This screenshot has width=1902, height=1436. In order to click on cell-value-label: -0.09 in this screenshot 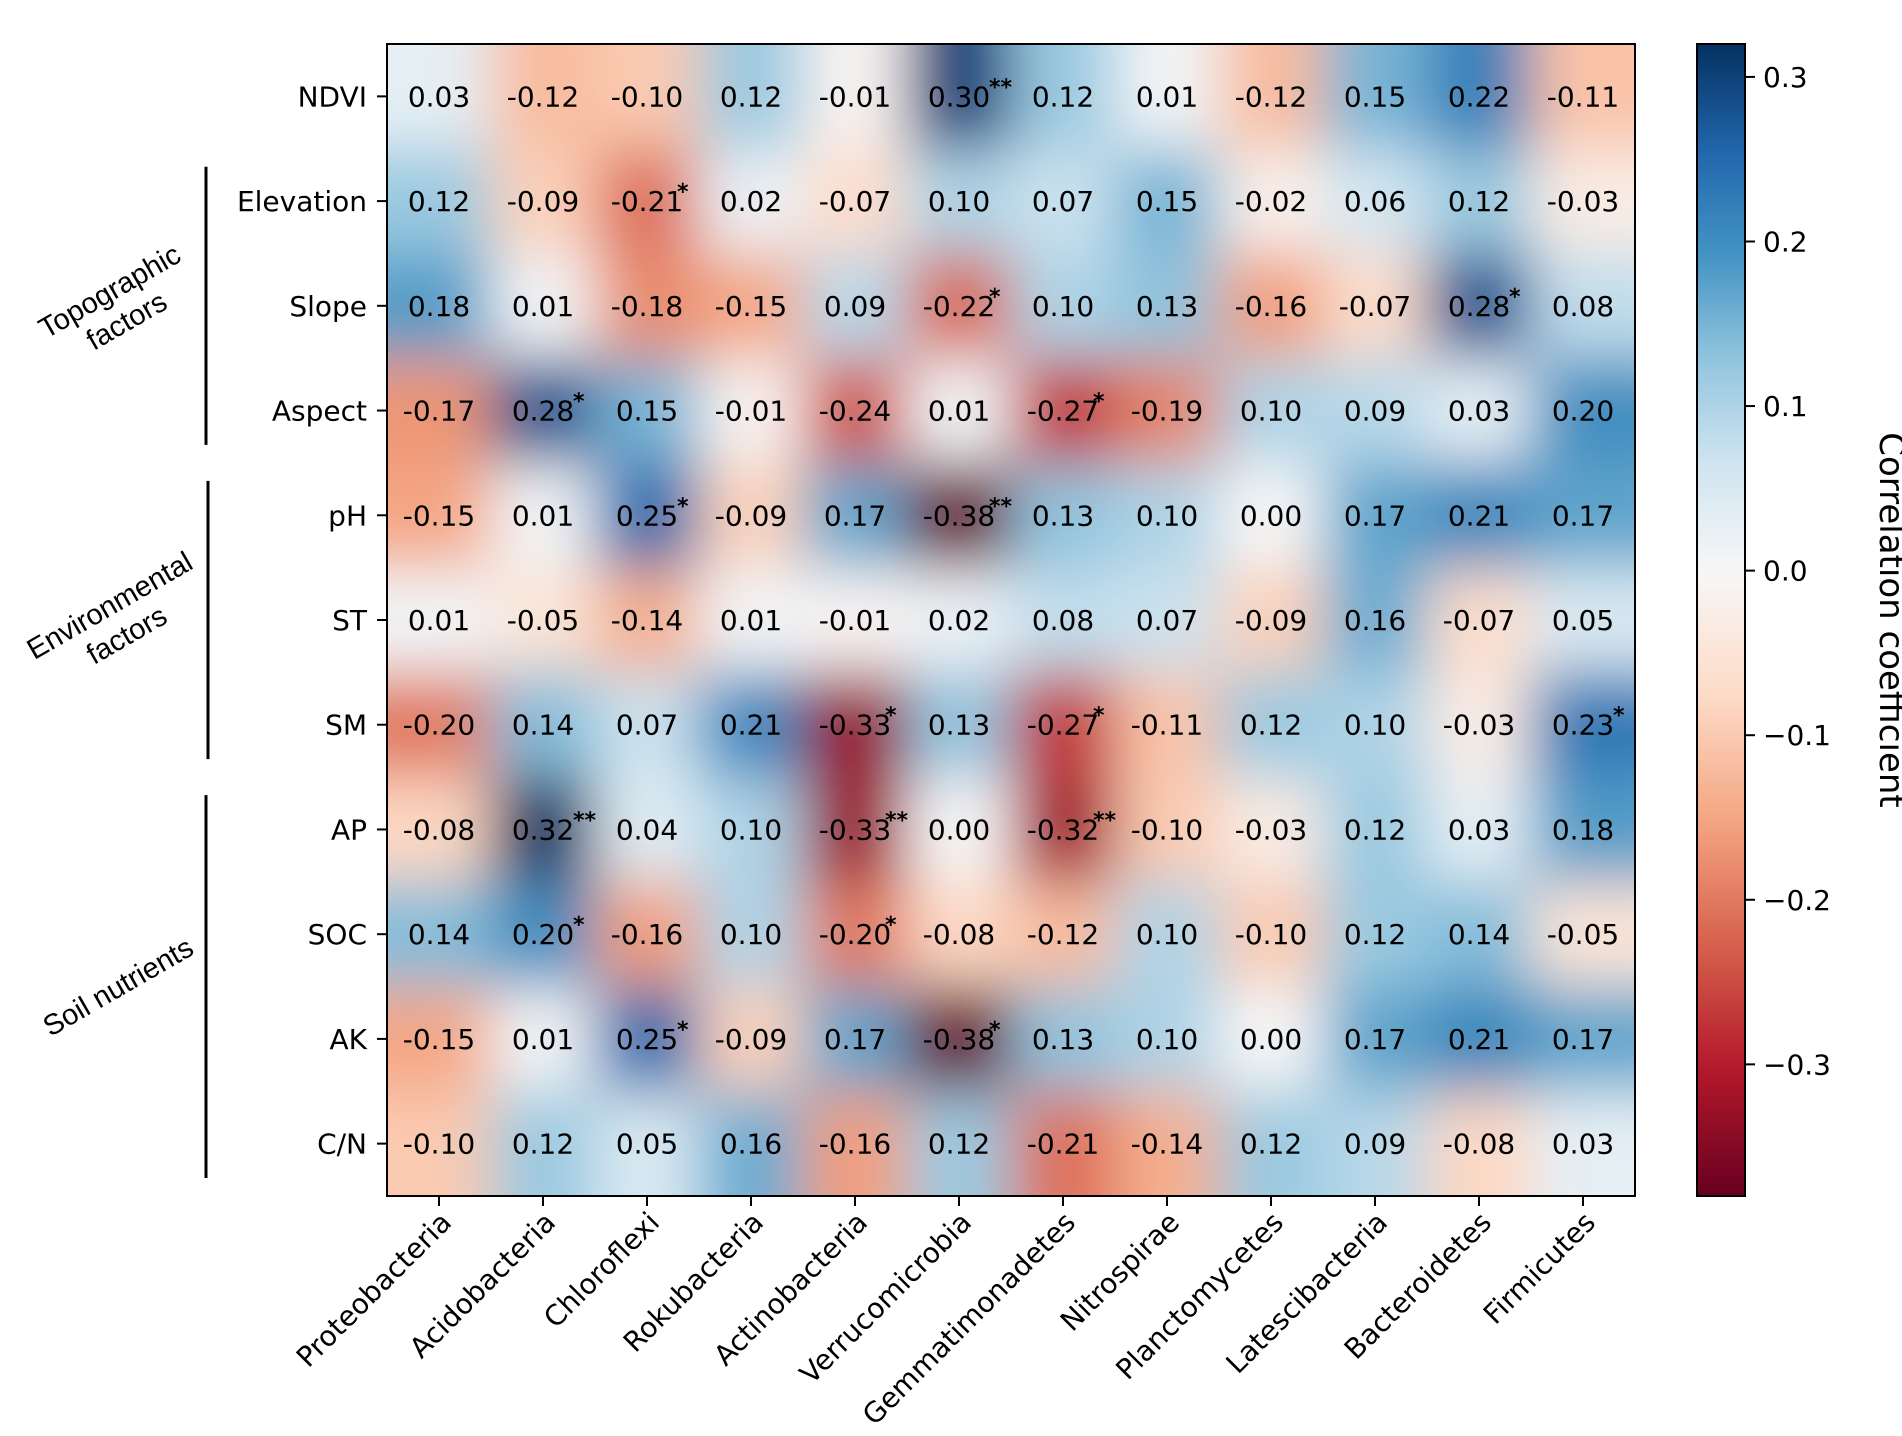, I will do `click(543, 201)`.